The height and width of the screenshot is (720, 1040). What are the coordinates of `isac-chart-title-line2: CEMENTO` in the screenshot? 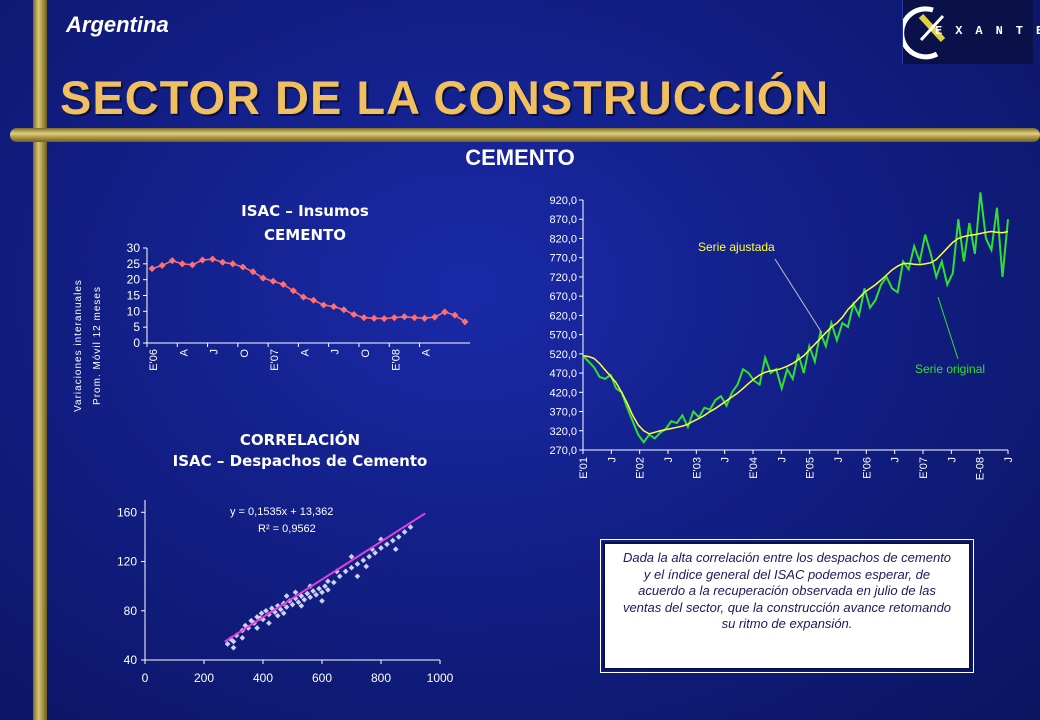 It's located at (305, 235).